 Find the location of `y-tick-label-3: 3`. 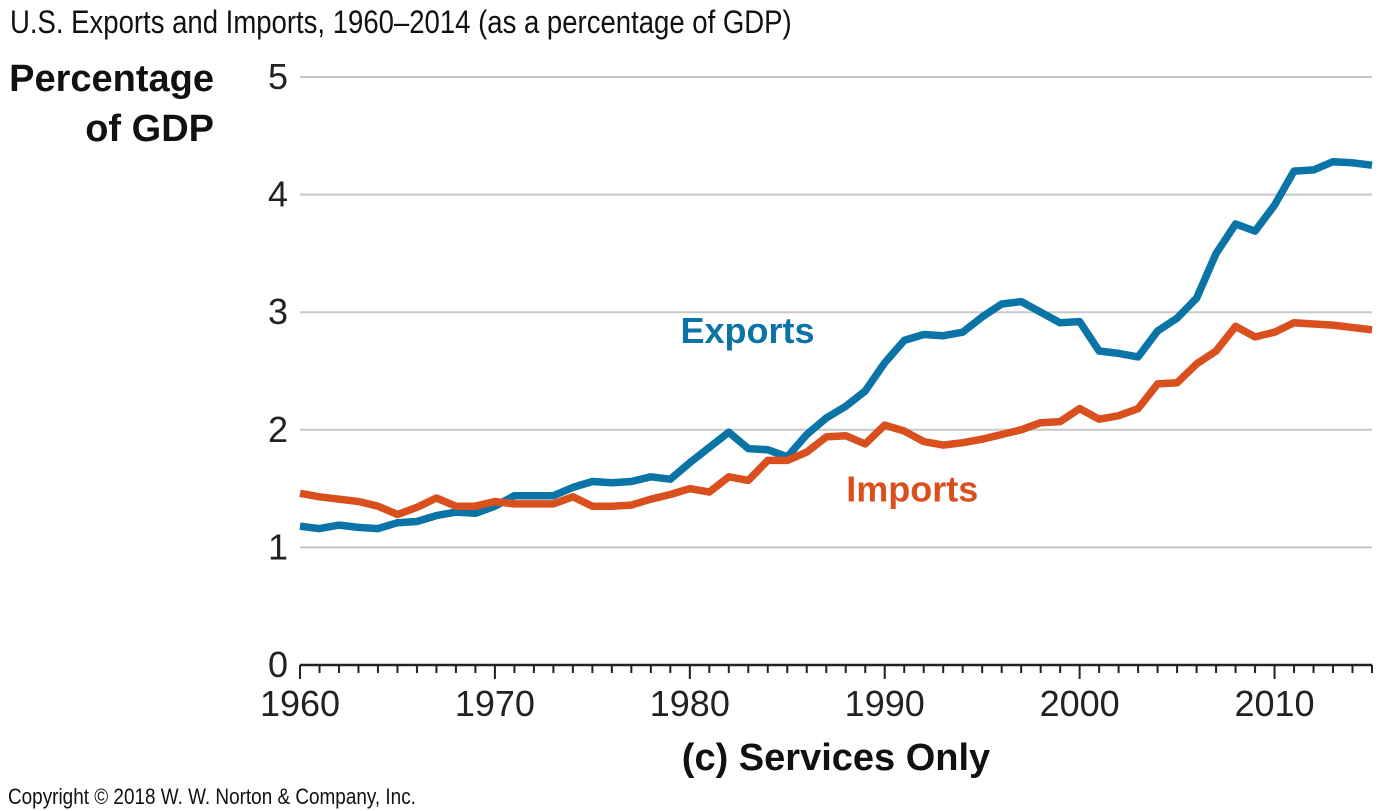

y-tick-label-3: 3 is located at coordinates (278, 311).